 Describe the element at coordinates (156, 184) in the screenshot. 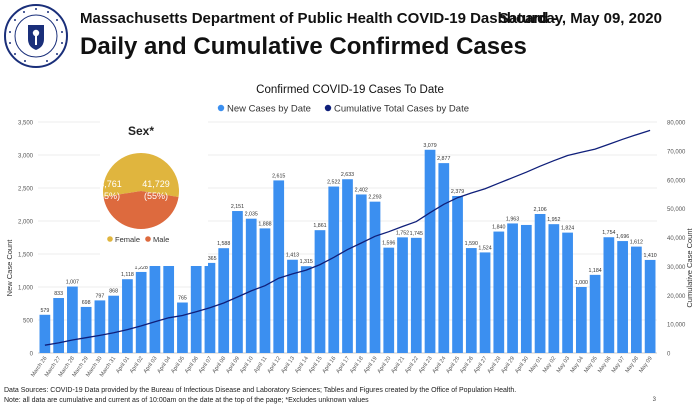

I see `pie-female-value: 41,729` at that location.